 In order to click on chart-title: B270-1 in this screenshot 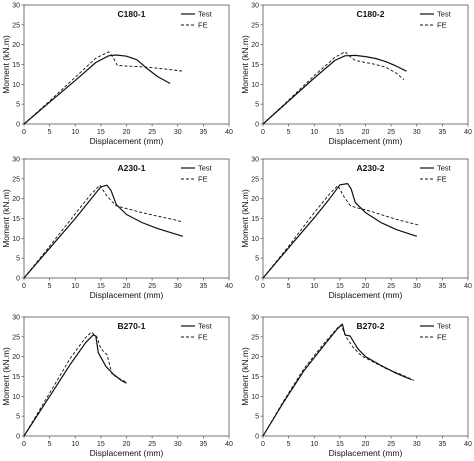, I will do `click(132, 326)`.